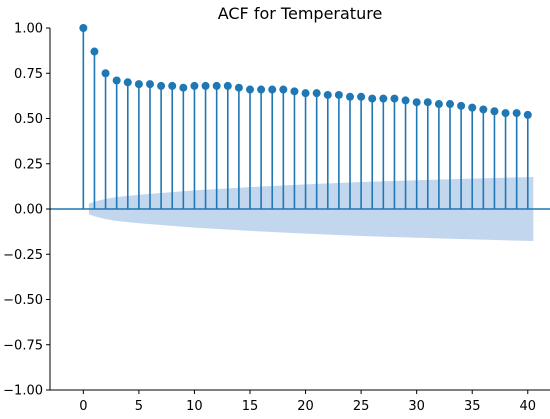 The image size is (550, 419). What do you see at coordinates (528, 406) in the screenshot?
I see `x-tick-label: 40` at bounding box center [528, 406].